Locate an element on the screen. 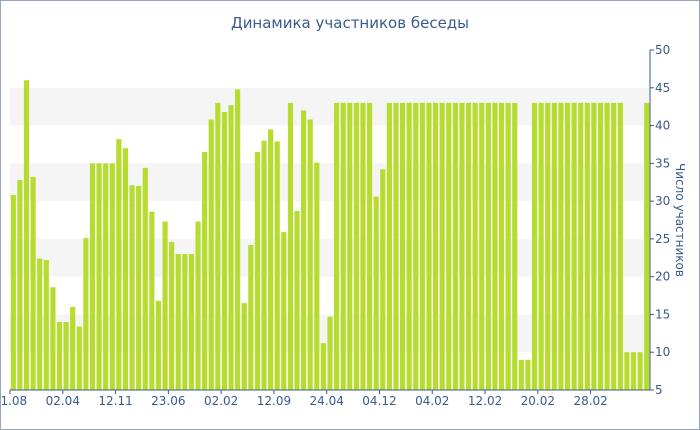 The height and width of the screenshot is (430, 700). x-tick-label: 24.04 is located at coordinates (327, 401).